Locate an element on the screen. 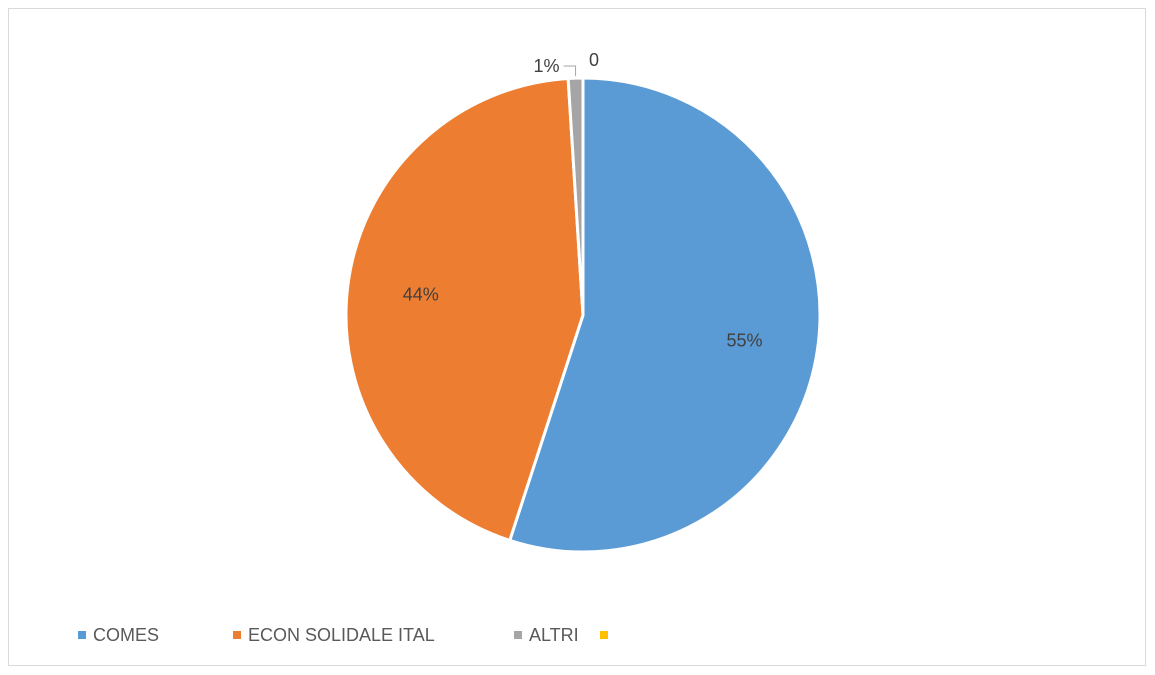  pie-slice-econ-solidale-ital is located at coordinates (464, 309).